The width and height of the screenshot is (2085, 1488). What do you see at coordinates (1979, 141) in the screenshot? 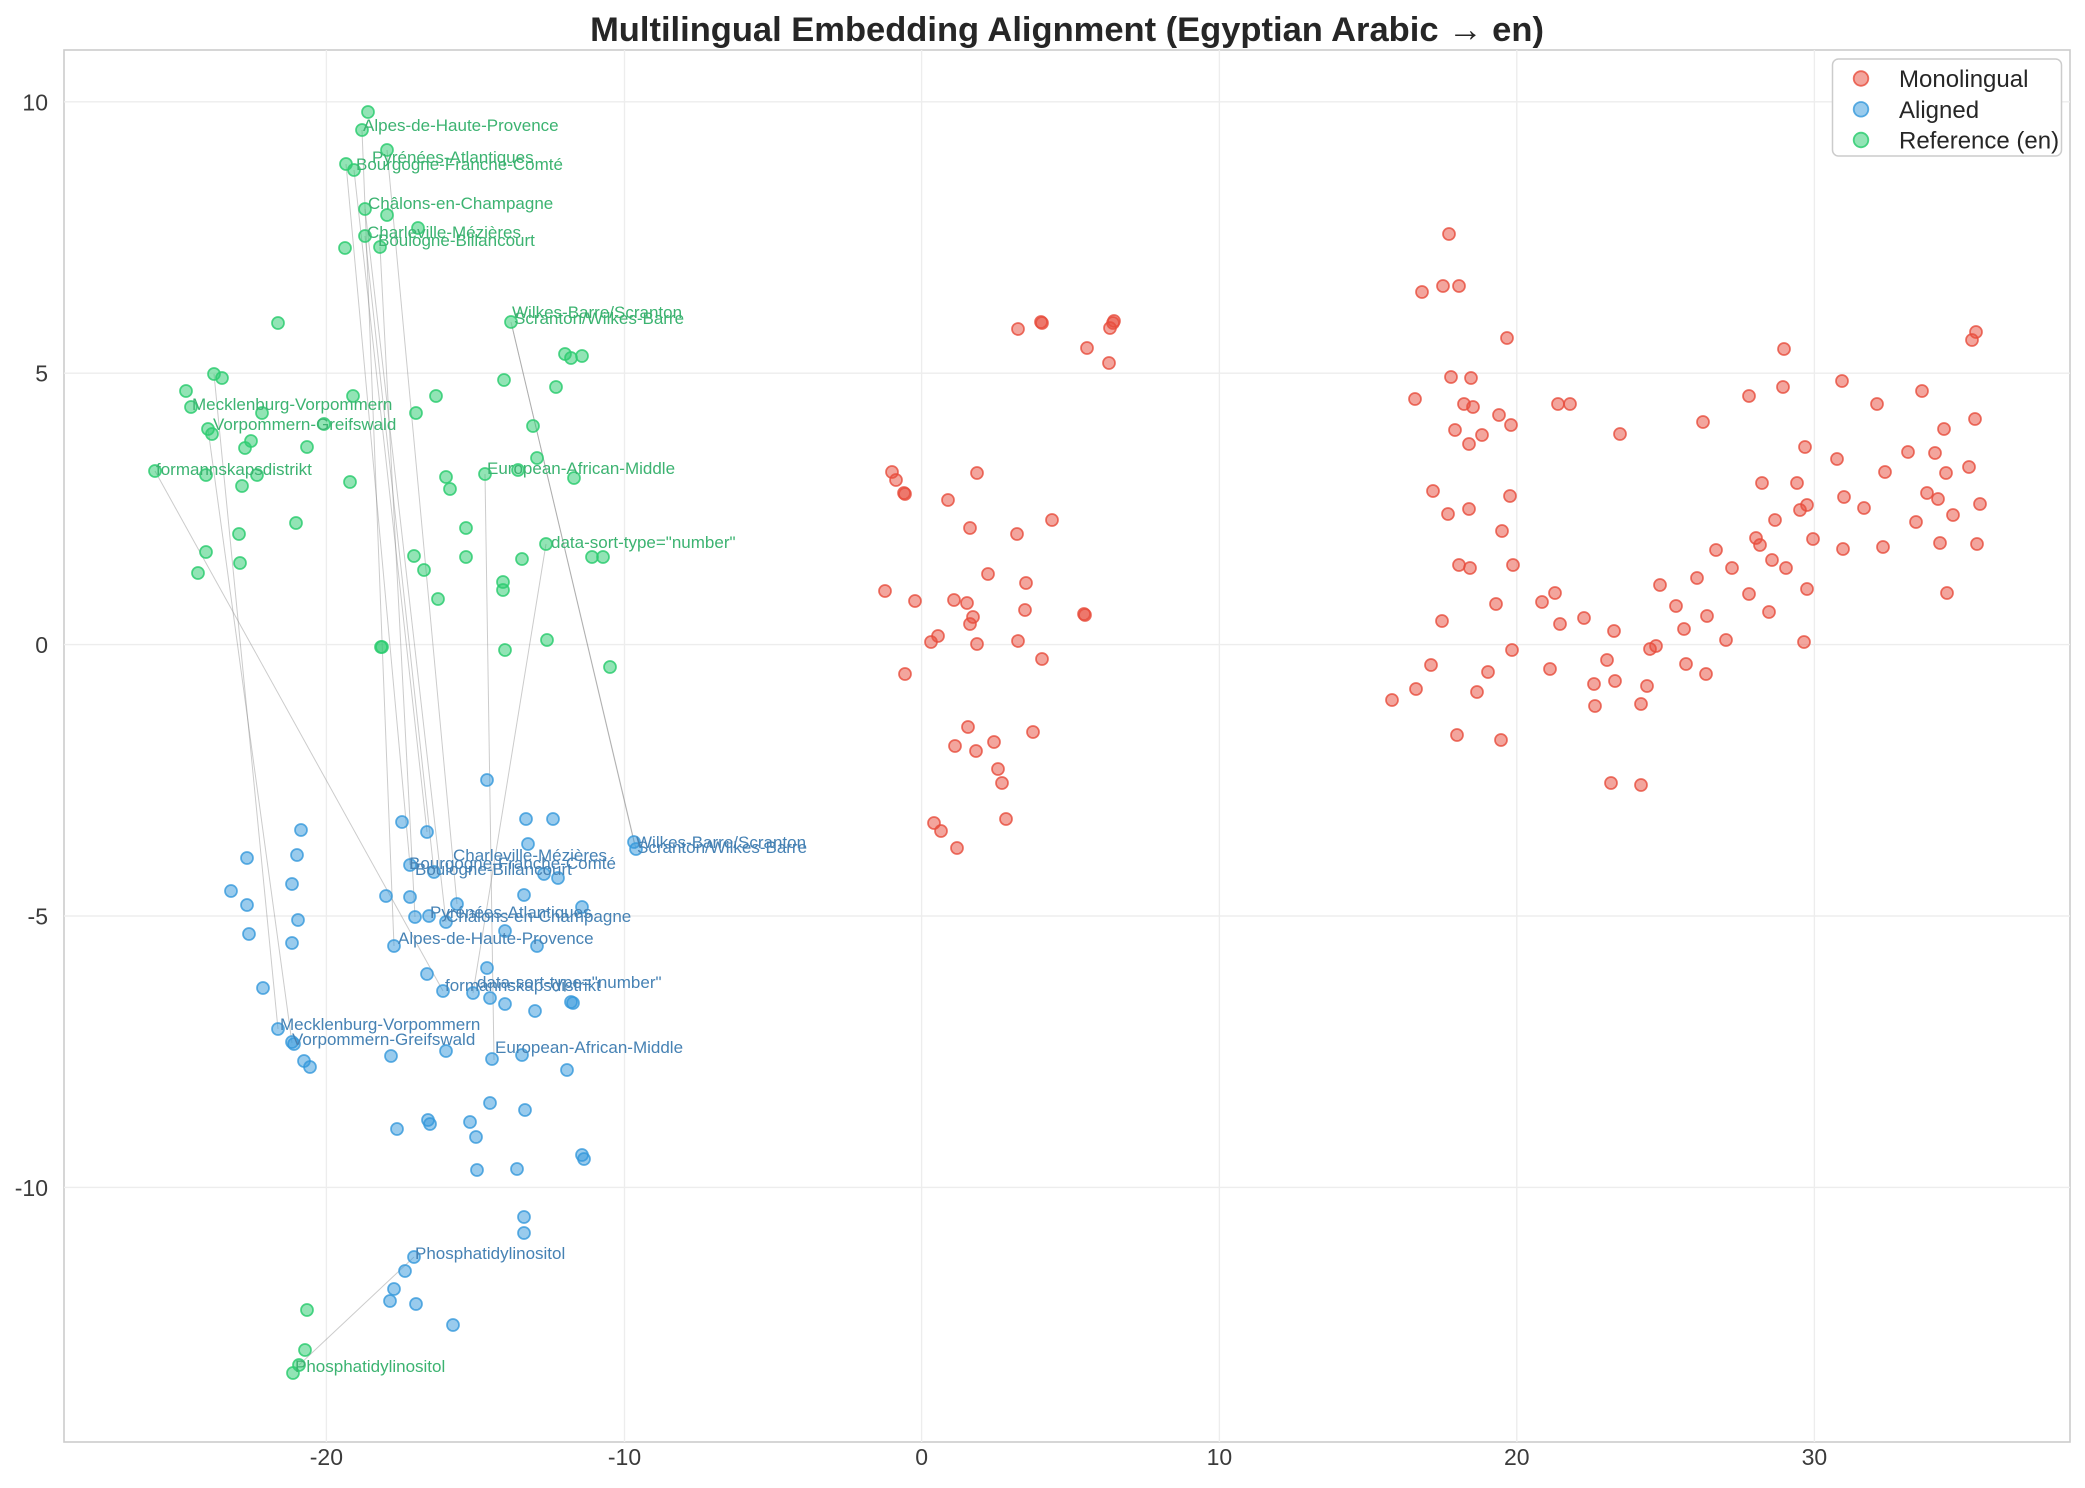
I see `svg-text: Reference (en)` at bounding box center [1979, 141].